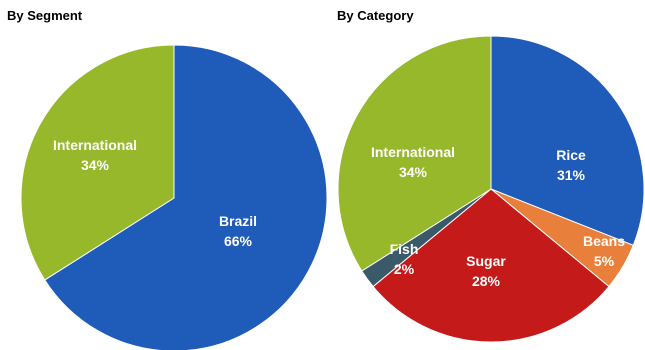 The image size is (645, 350). I want to click on category-label-sugar: Sugar 28%, so click(486, 271).